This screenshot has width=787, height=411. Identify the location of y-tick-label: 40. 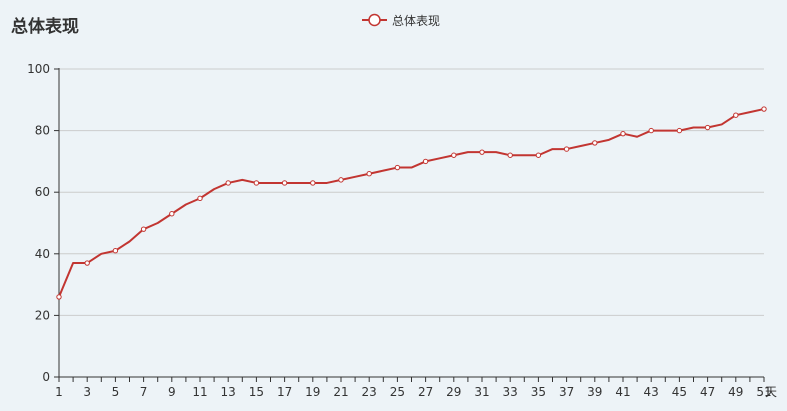
(42, 254).